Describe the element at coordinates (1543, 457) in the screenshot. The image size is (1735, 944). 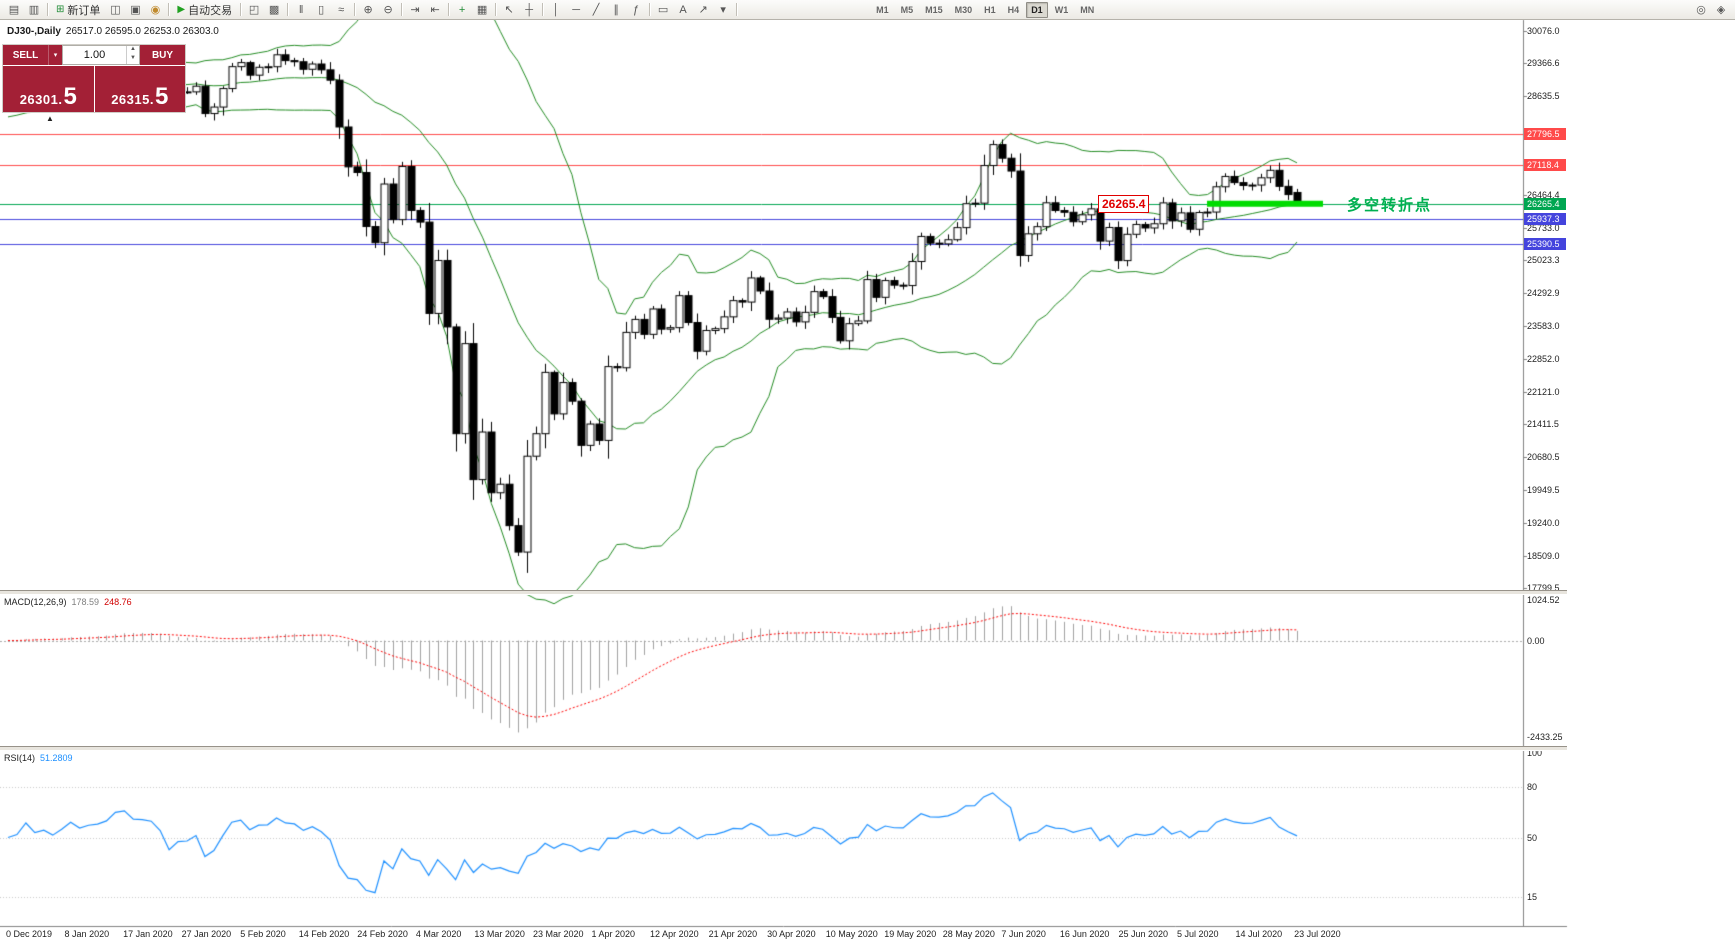
I see `y-axis-label: 20680.5` at that location.